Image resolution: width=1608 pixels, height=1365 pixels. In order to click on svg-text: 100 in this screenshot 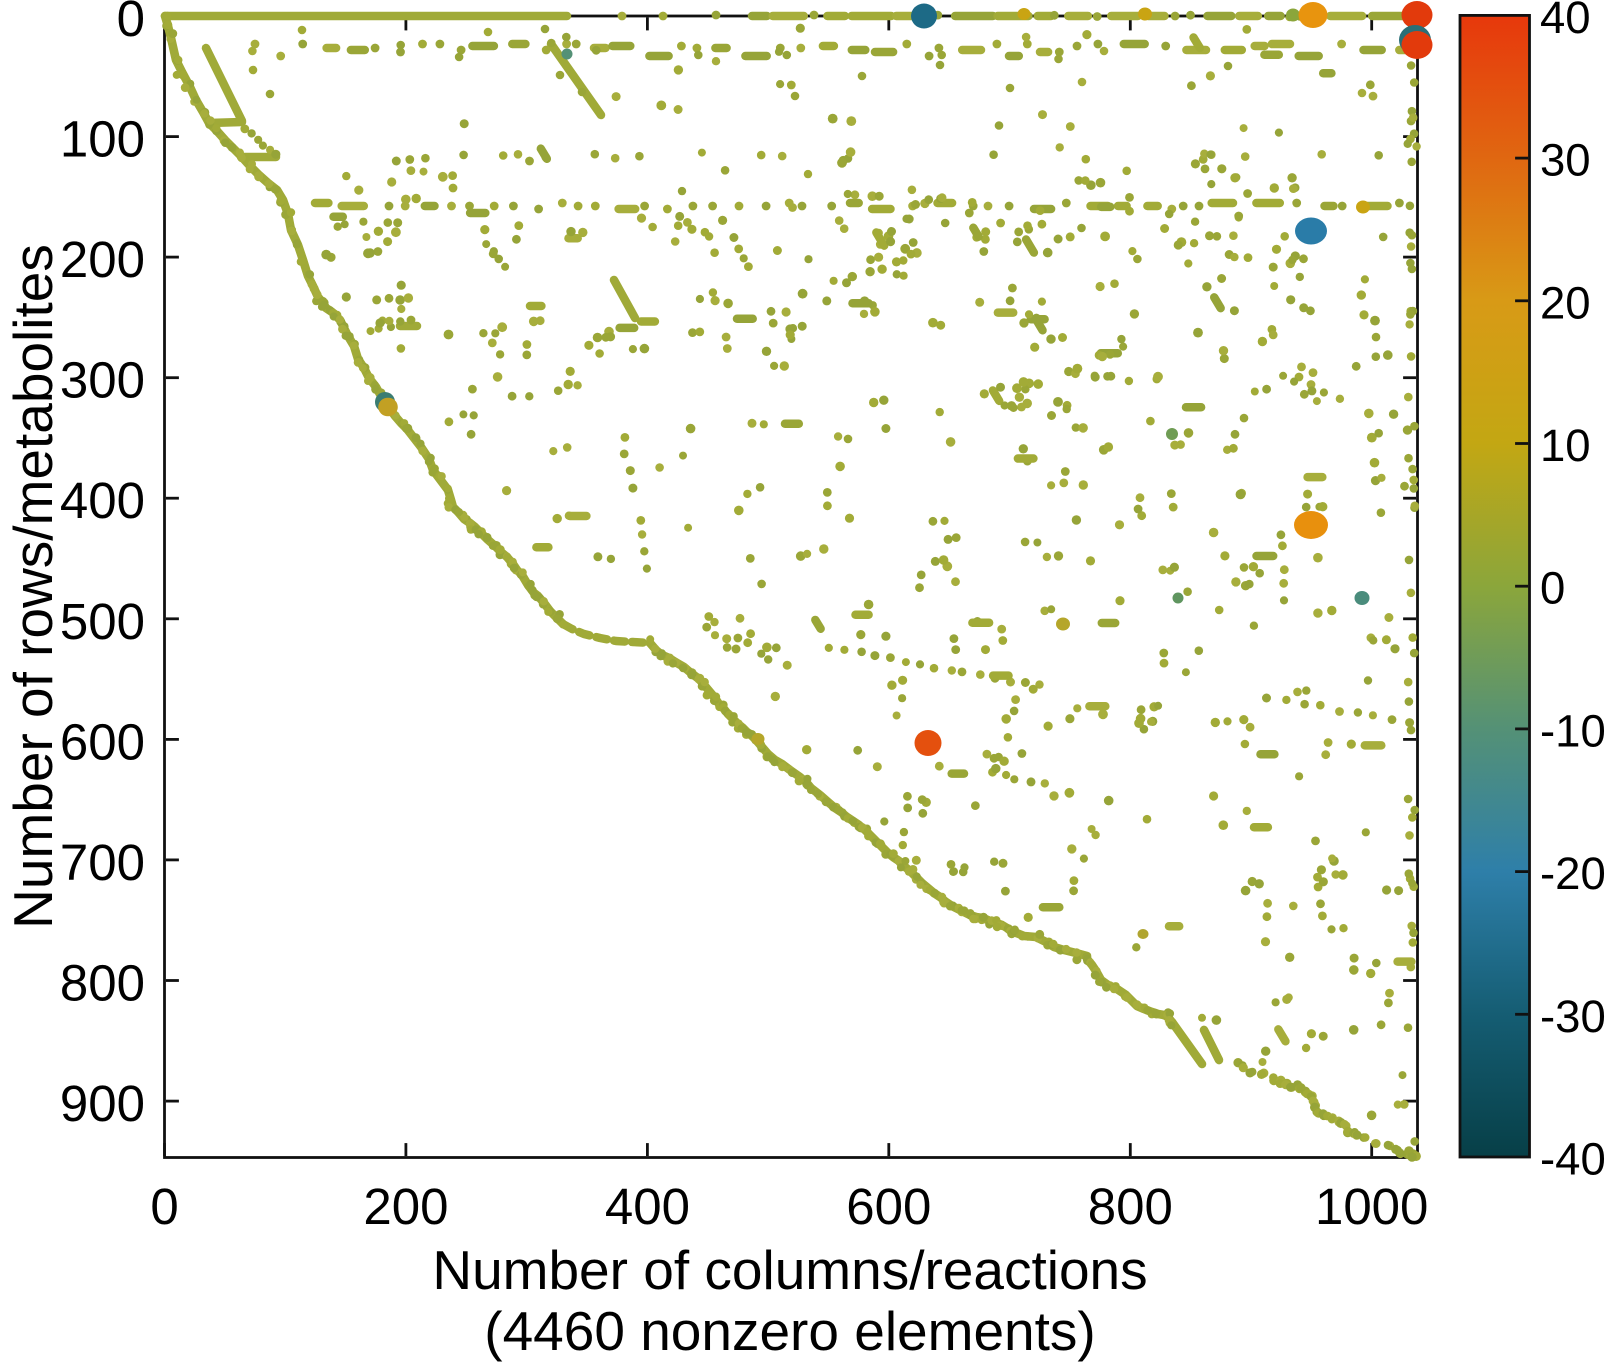, I will do `click(102, 139)`.